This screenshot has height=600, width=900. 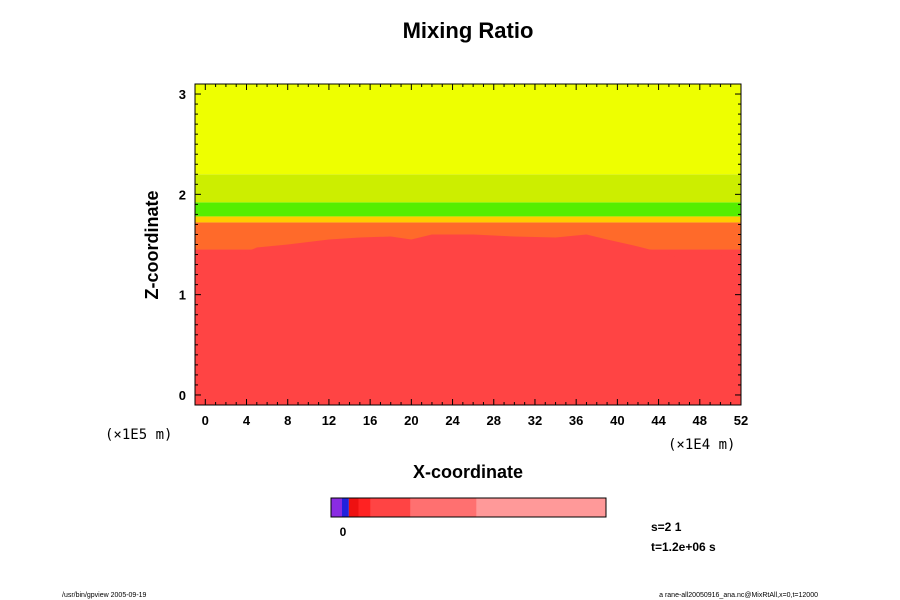 I want to click on y-tick-label: 0, so click(x=182, y=395).